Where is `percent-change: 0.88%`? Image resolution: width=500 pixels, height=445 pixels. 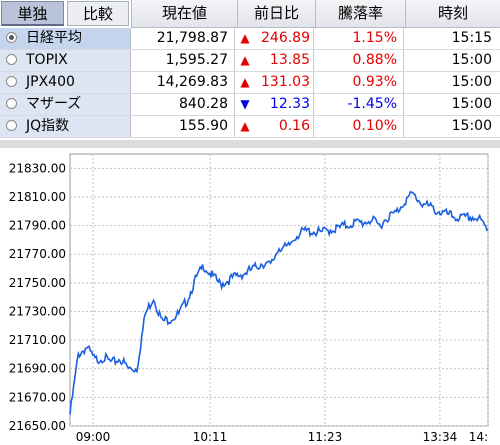
percent-change: 0.88% is located at coordinates (359, 60).